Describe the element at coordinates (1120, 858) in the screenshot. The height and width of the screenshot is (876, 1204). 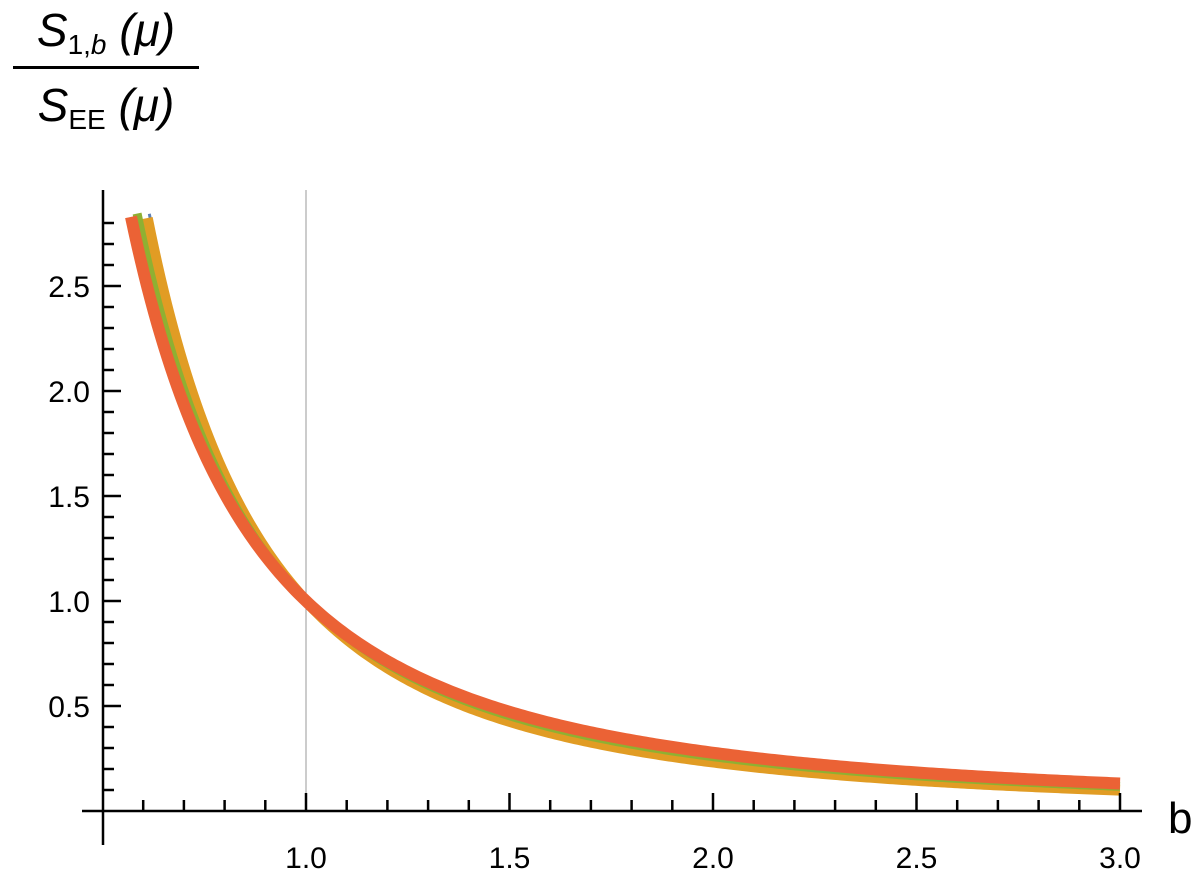
I see `x-tick-label: 3.0` at that location.